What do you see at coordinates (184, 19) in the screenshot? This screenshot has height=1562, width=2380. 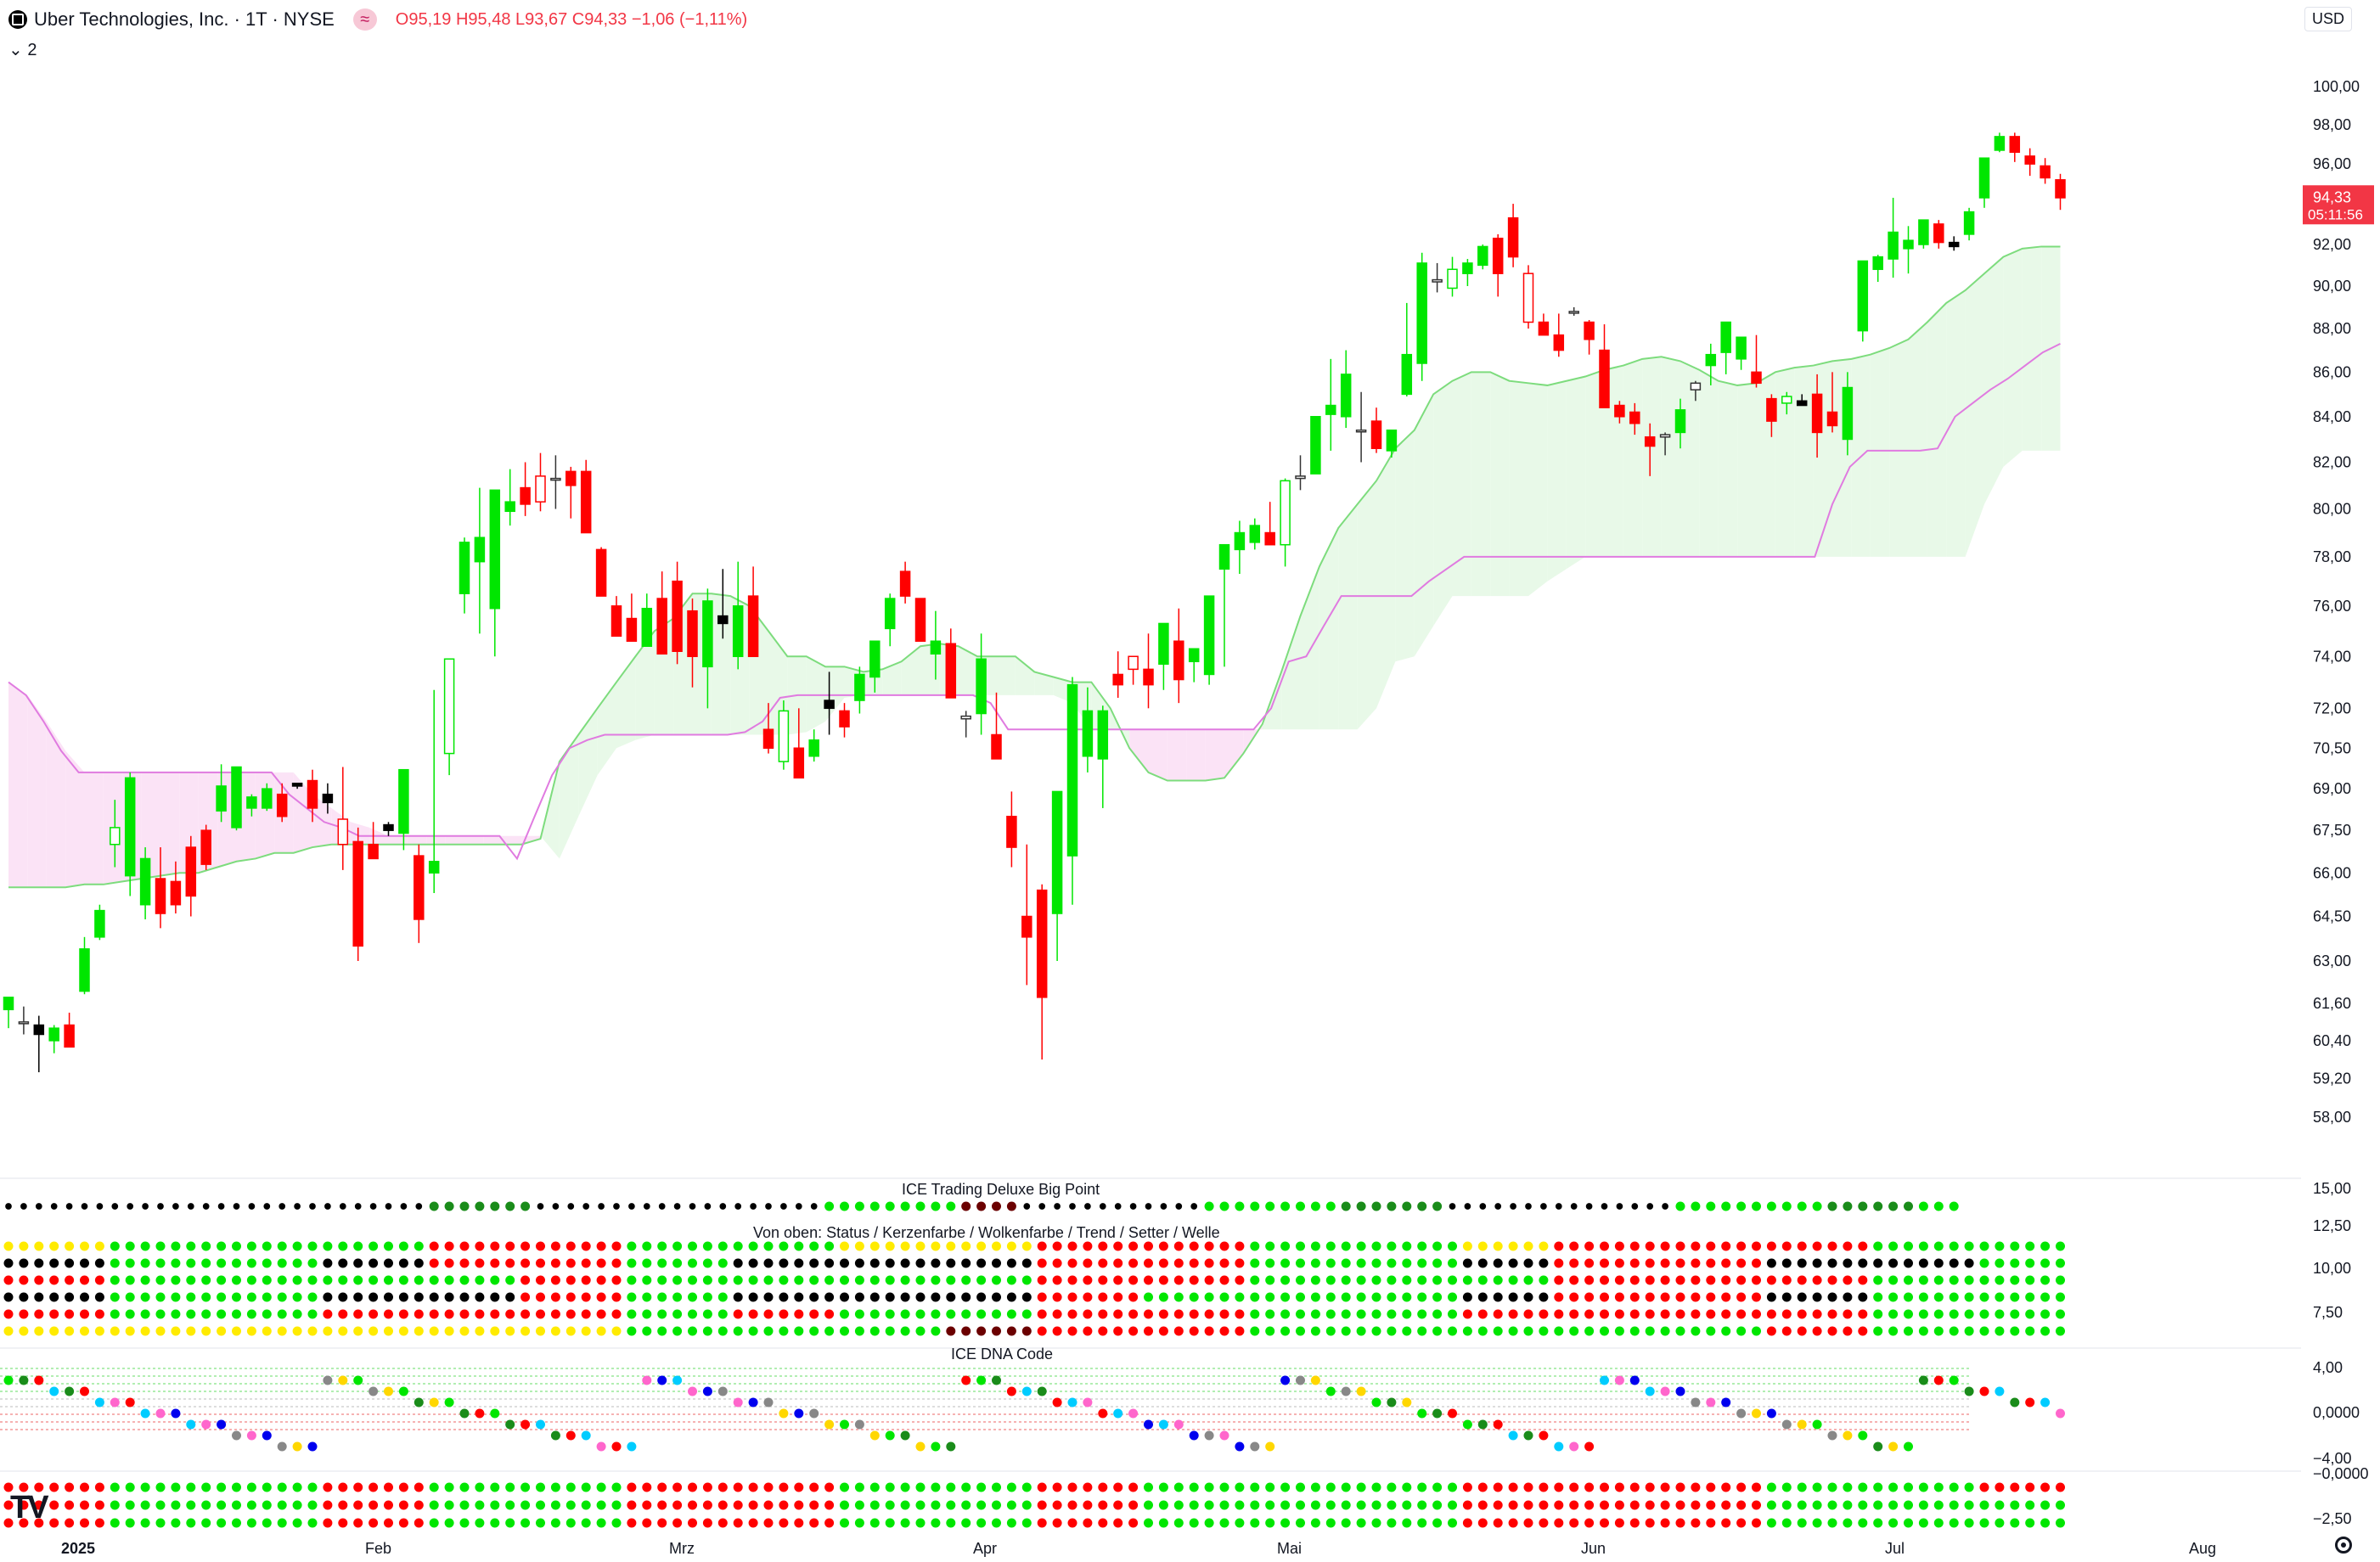 I see `symbol-title: Uber Technologies, Inc. · 1T · NYSE` at bounding box center [184, 19].